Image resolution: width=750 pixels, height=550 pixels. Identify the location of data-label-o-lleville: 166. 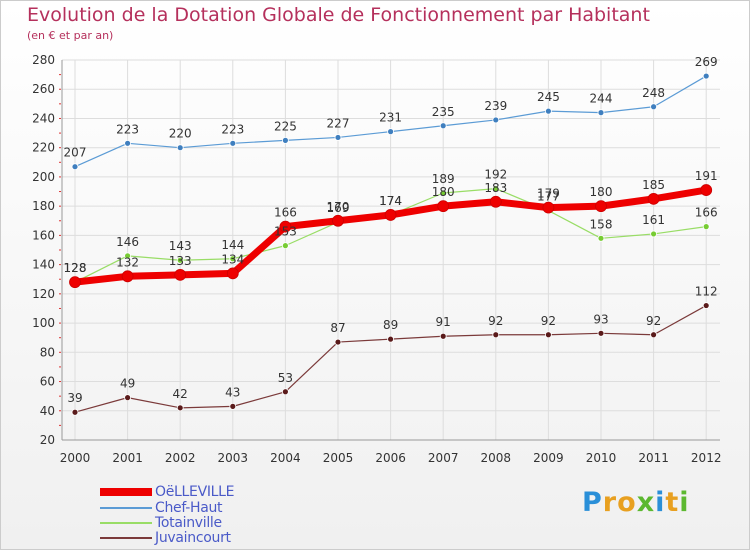
(285, 213).